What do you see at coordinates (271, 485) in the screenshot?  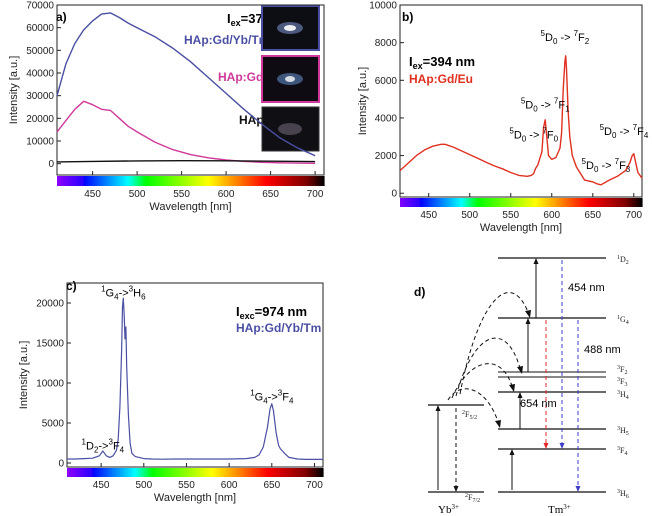 I see `x-tick-label-c: 650` at bounding box center [271, 485].